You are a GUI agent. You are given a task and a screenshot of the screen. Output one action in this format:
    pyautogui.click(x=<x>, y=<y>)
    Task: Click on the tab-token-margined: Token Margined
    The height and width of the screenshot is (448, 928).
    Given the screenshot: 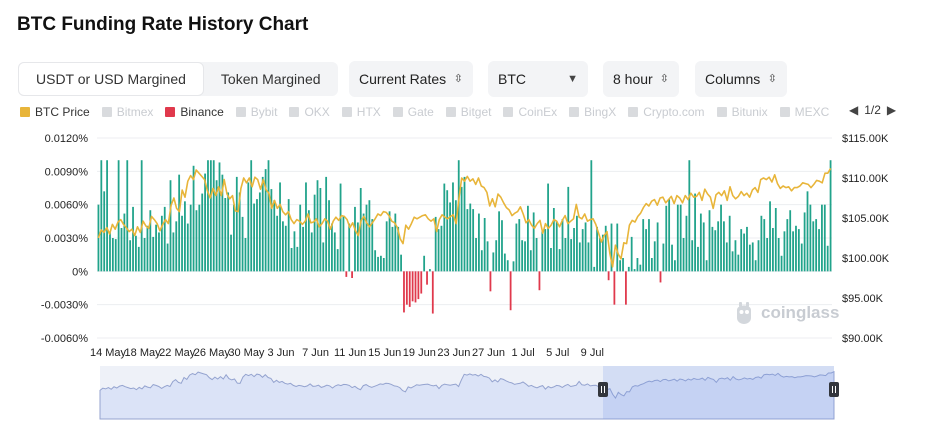 What is the action you would take?
    pyautogui.click(x=270, y=79)
    